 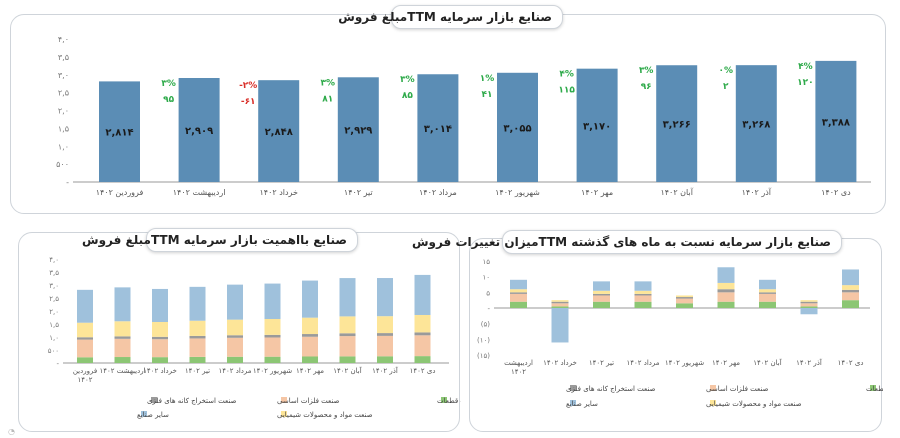 I want to click on bar-value-label: ۲,۹۲۹, so click(x=358, y=131).